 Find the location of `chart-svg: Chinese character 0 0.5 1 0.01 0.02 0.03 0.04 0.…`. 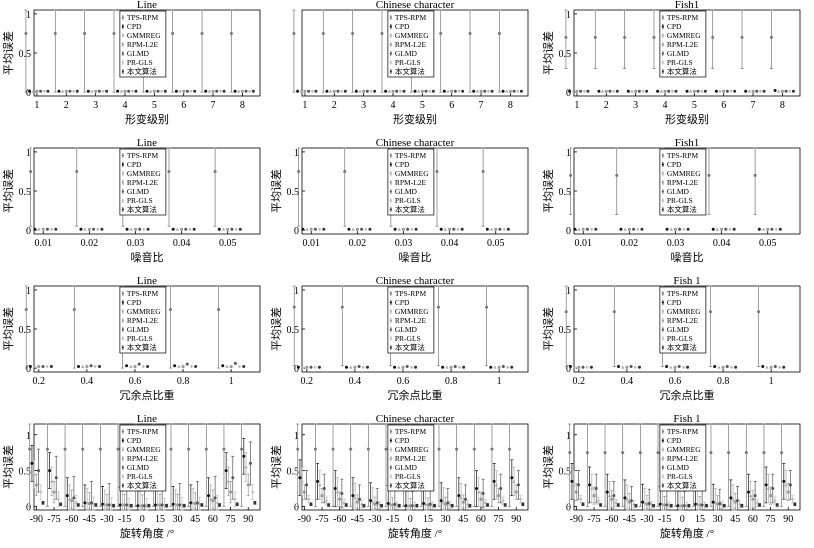

chart-svg: Chinese character 0 0.5 1 0.01 0.02 0.03 0.04 0.… is located at coordinates (399, 200).